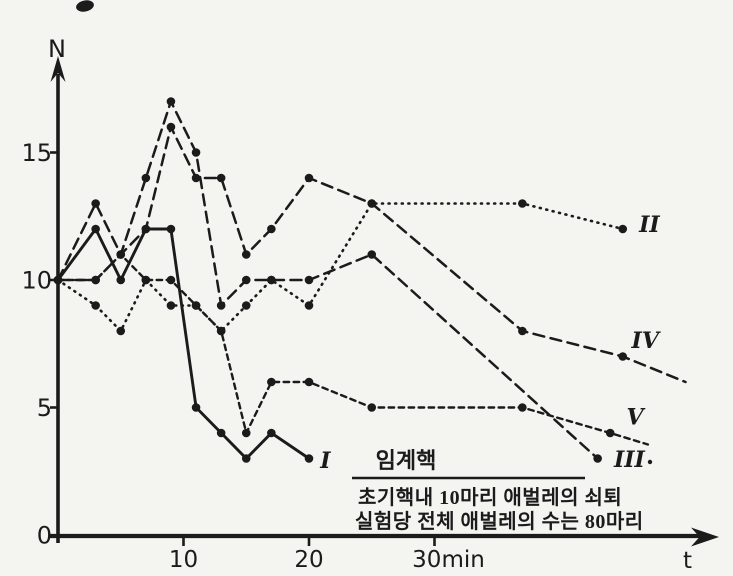 This screenshot has width=733, height=576. What do you see at coordinates (649, 225) in the screenshot?
I see `series-II-label: II` at bounding box center [649, 225].